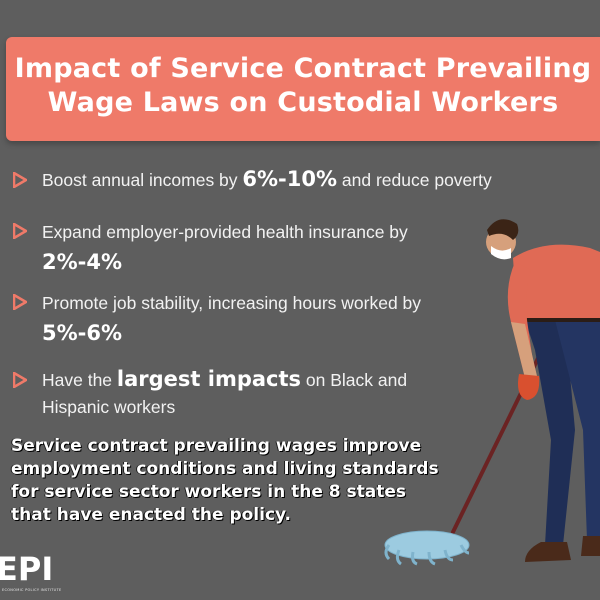 The width and height of the screenshot is (600, 600). What do you see at coordinates (303, 102) in the screenshot?
I see `title-line-2: Wage Laws on Custodial Workers` at bounding box center [303, 102].